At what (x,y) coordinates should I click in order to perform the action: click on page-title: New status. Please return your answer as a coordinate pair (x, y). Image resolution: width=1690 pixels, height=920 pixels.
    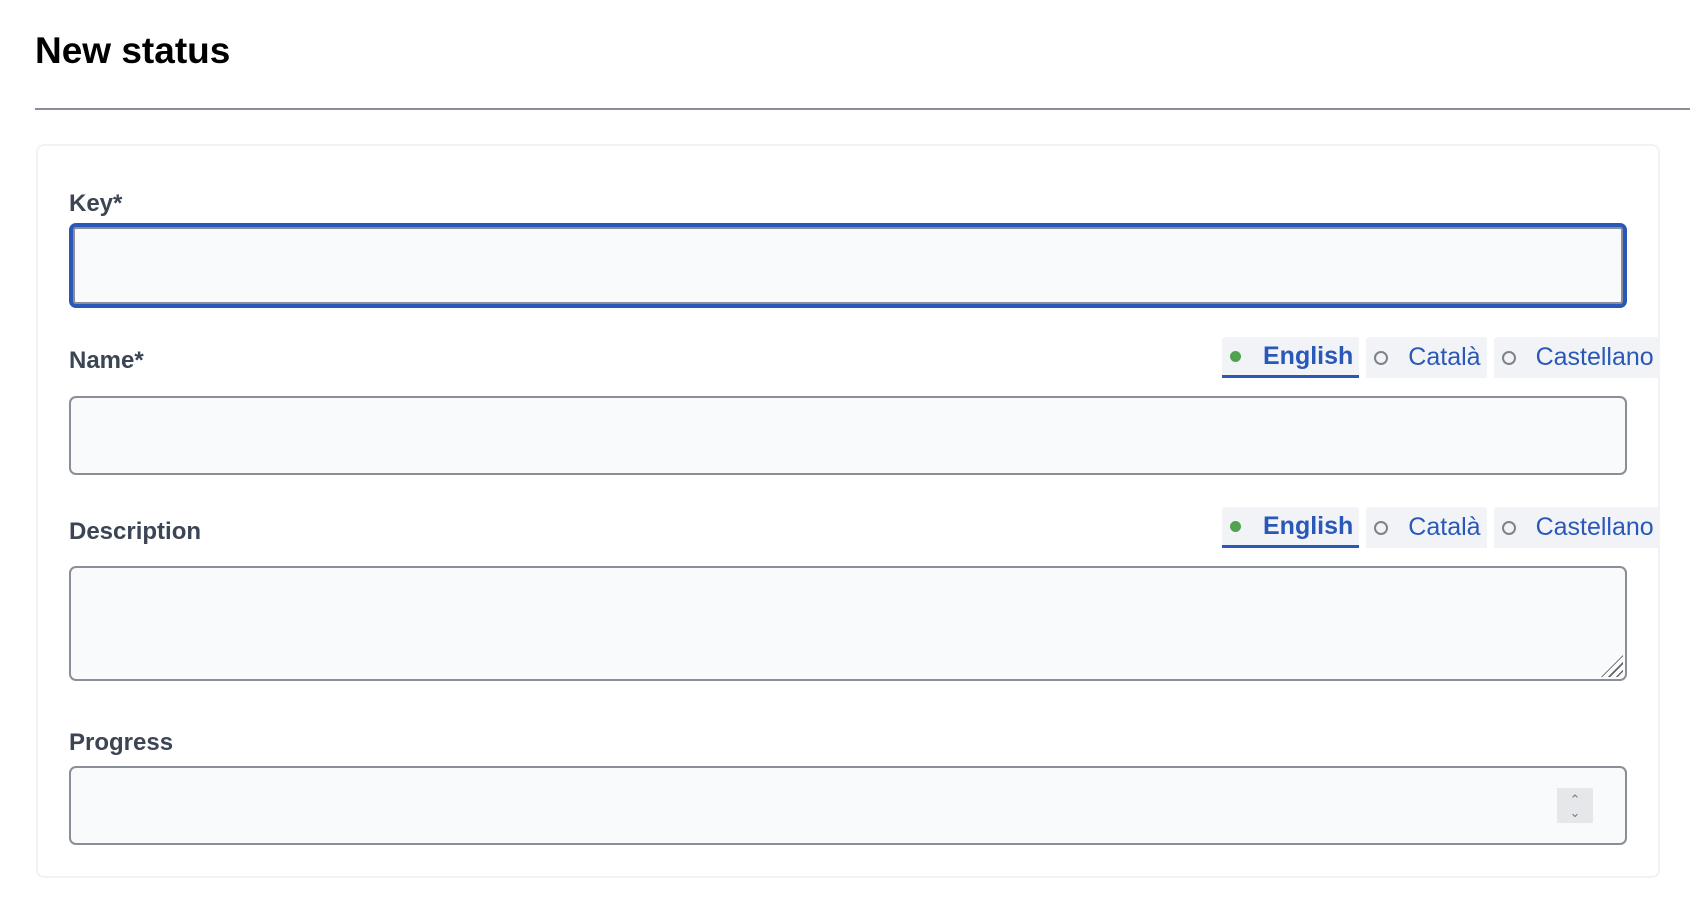
    Looking at the image, I should click on (133, 50).